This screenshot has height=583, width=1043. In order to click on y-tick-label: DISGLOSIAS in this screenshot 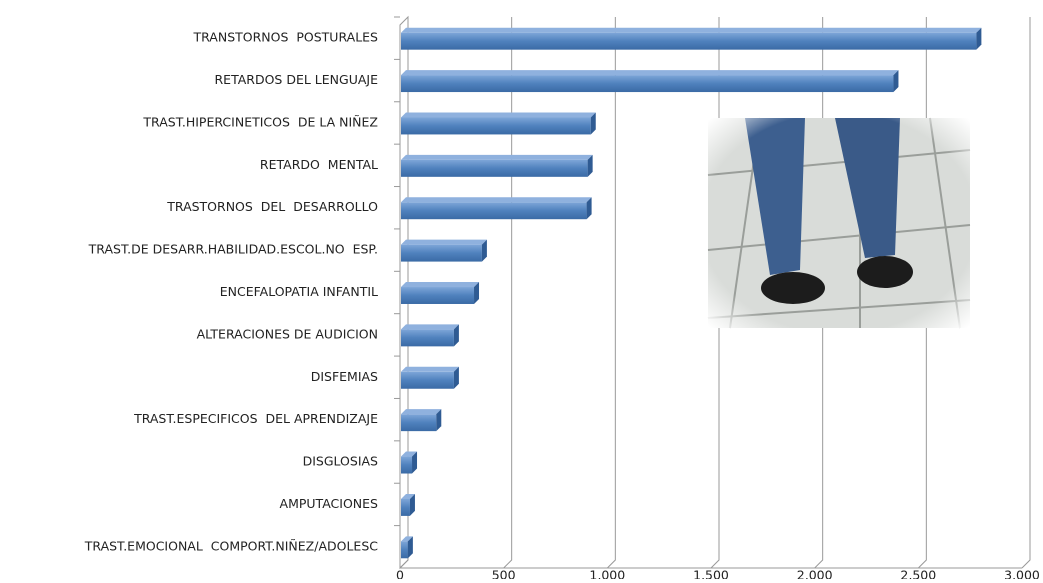, I will do `click(340, 461)`.